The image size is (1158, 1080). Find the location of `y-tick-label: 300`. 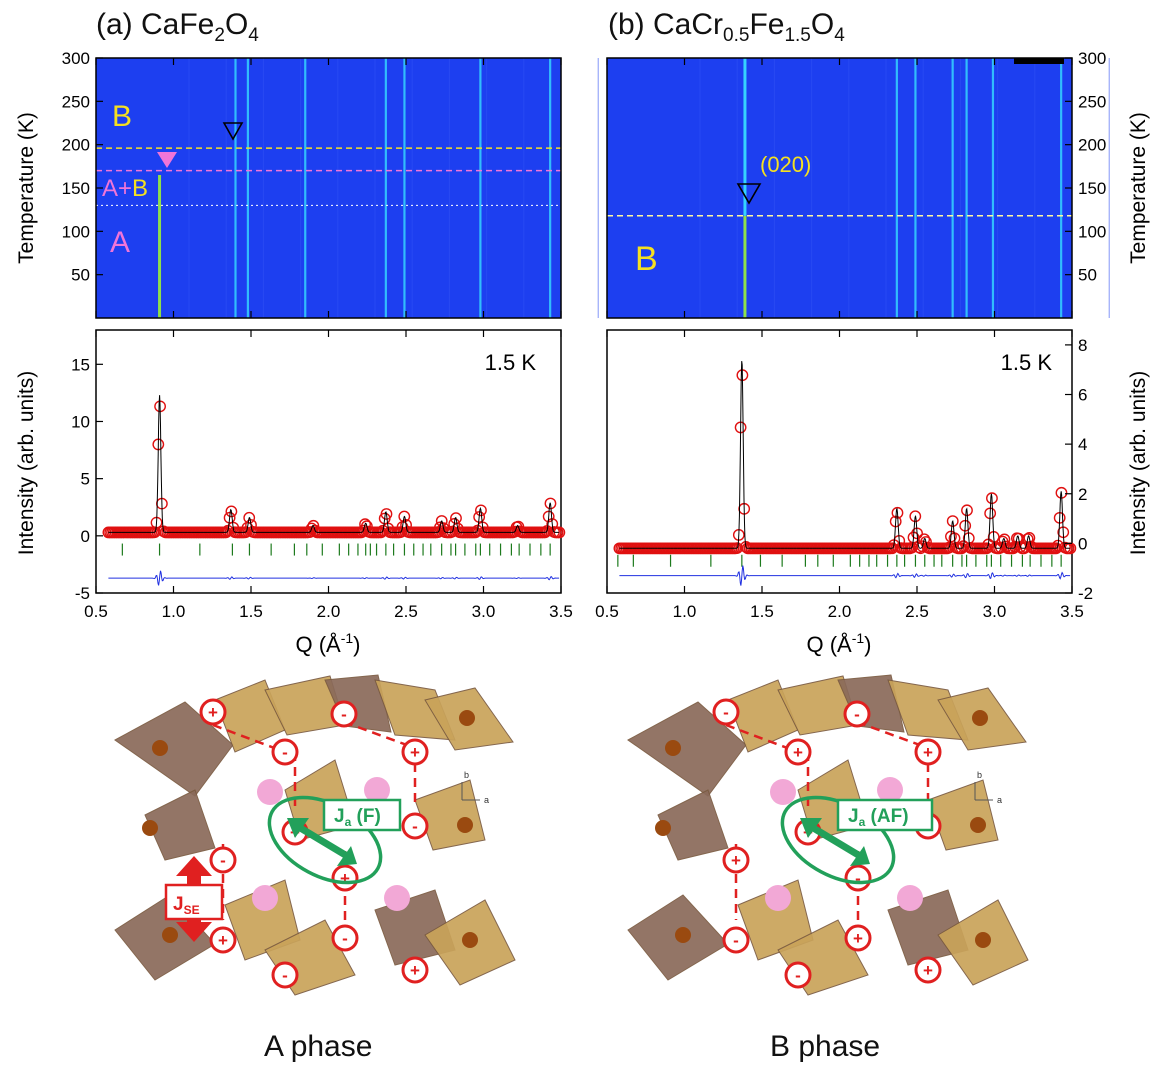

y-tick-label: 300 is located at coordinates (1092, 58).